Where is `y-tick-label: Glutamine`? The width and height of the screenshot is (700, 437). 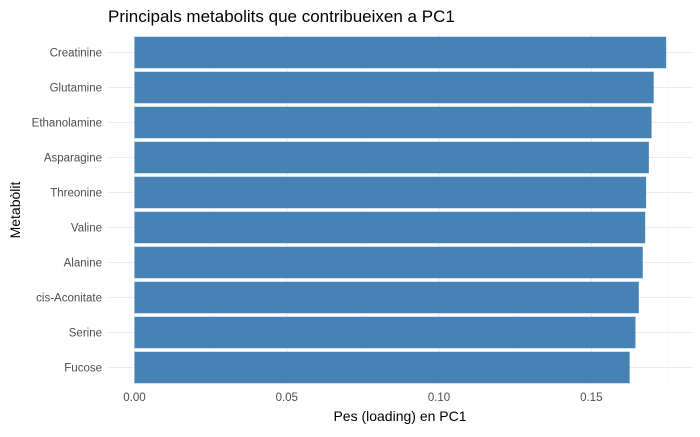
y-tick-label: Glutamine is located at coordinates (76, 89).